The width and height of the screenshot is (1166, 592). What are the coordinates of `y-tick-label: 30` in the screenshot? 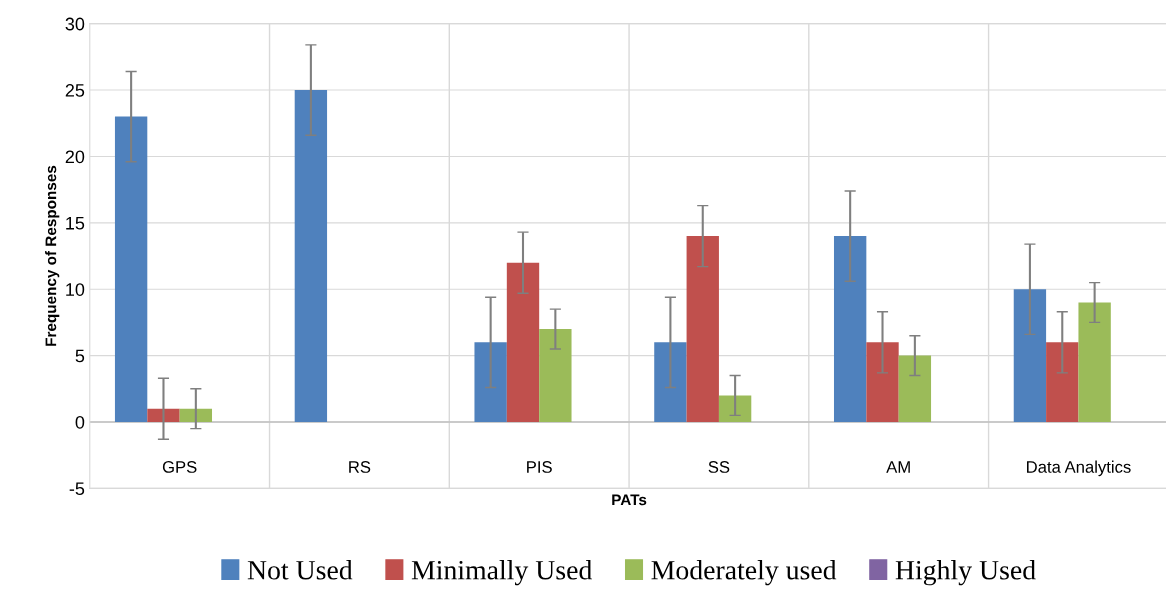 It's located at (75, 24).